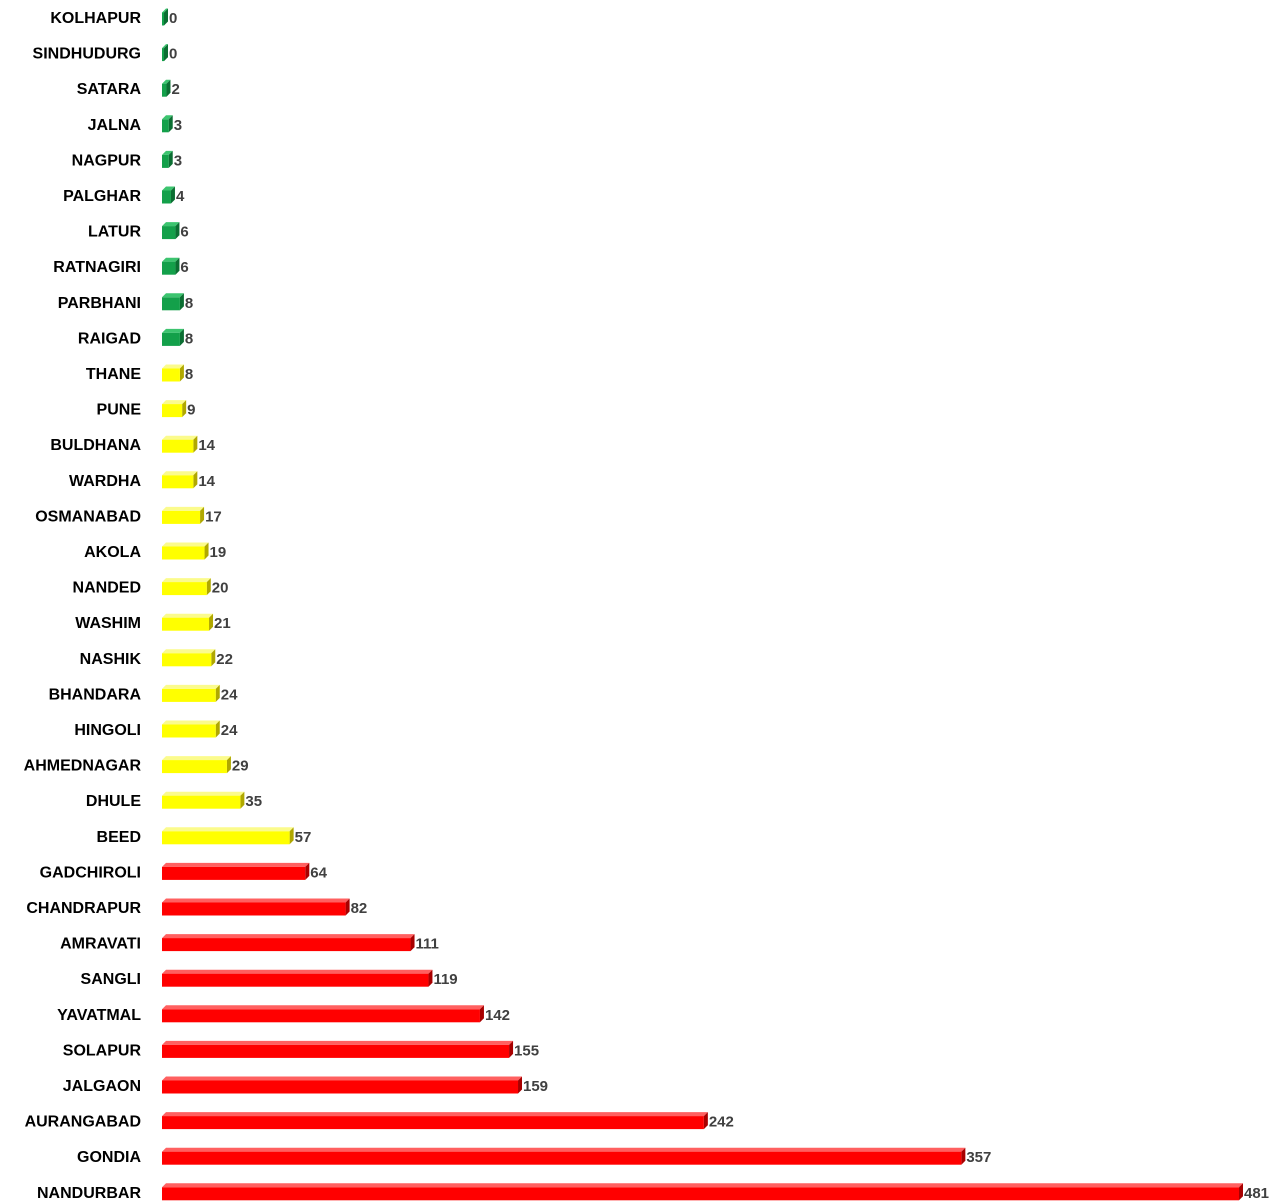 This screenshot has height=1201, width=1281. What do you see at coordinates (107, 730) in the screenshot?
I see `category-label-hingoli: HINGOLI` at bounding box center [107, 730].